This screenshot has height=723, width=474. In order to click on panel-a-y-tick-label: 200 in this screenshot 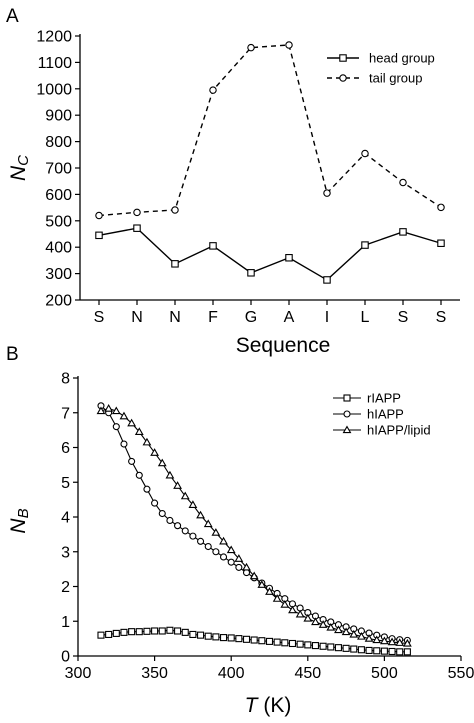, I will do `click(58, 301)`.